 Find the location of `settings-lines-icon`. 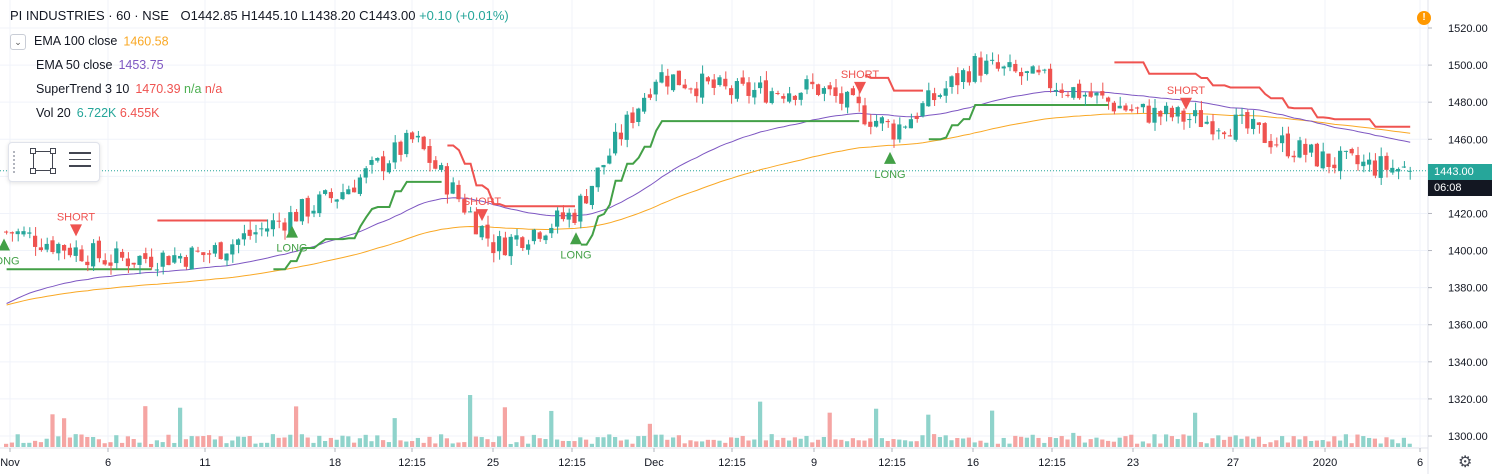

settings-lines-icon is located at coordinates (80, 162).